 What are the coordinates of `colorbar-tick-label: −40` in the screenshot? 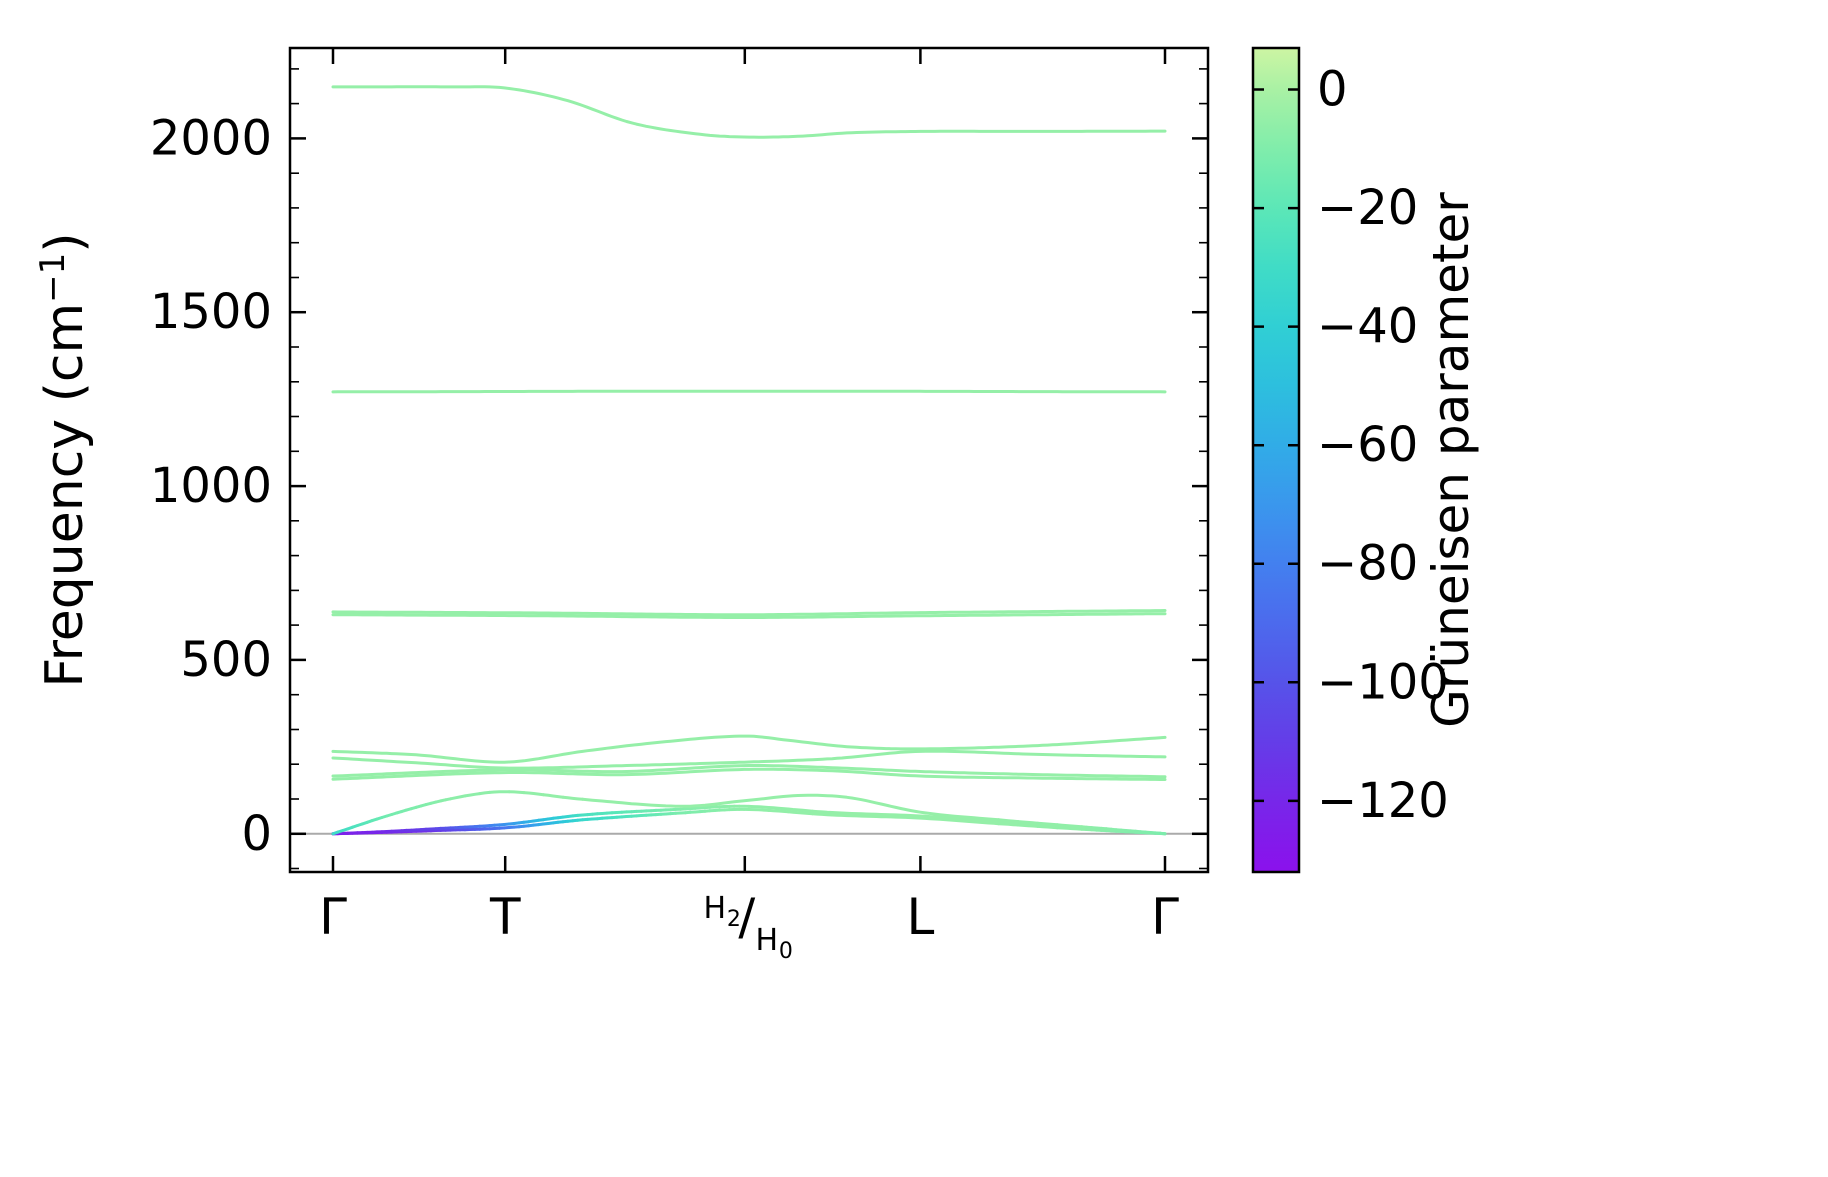 It's located at (1367, 327).